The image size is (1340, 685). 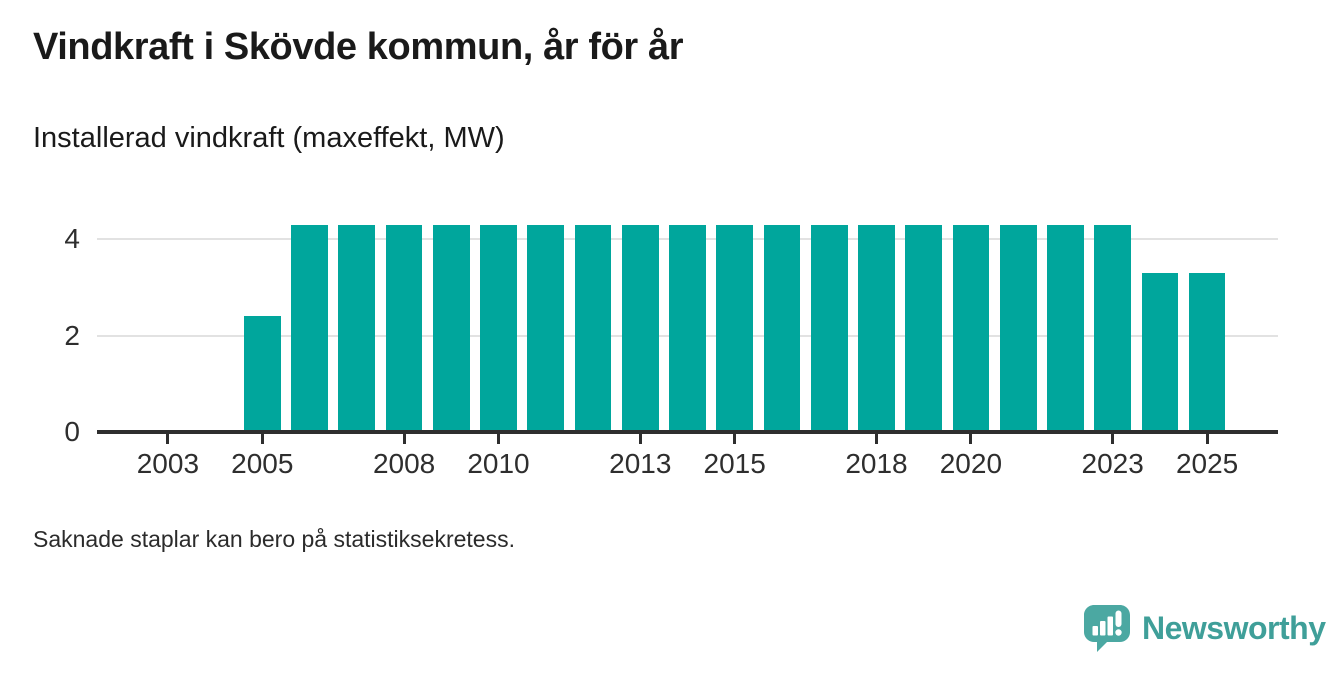 I want to click on bar-2007, so click(x=357, y=328).